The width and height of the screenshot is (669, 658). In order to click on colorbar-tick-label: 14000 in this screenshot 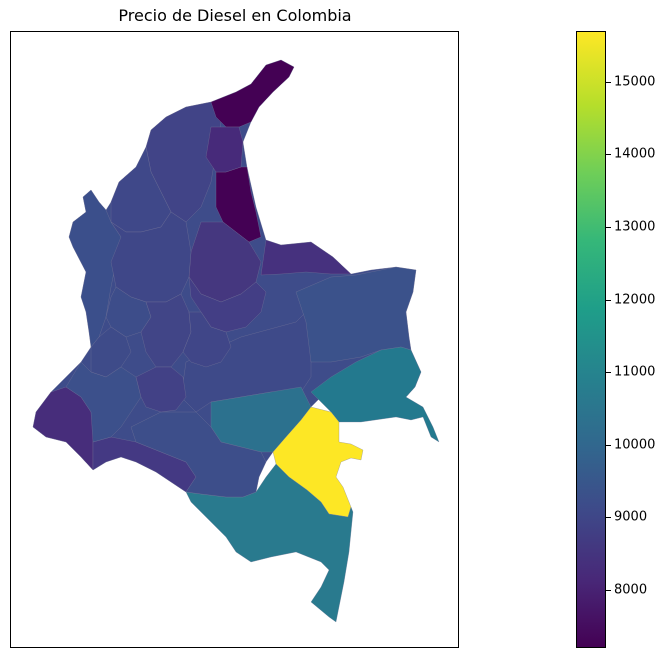, I will do `click(635, 154)`.